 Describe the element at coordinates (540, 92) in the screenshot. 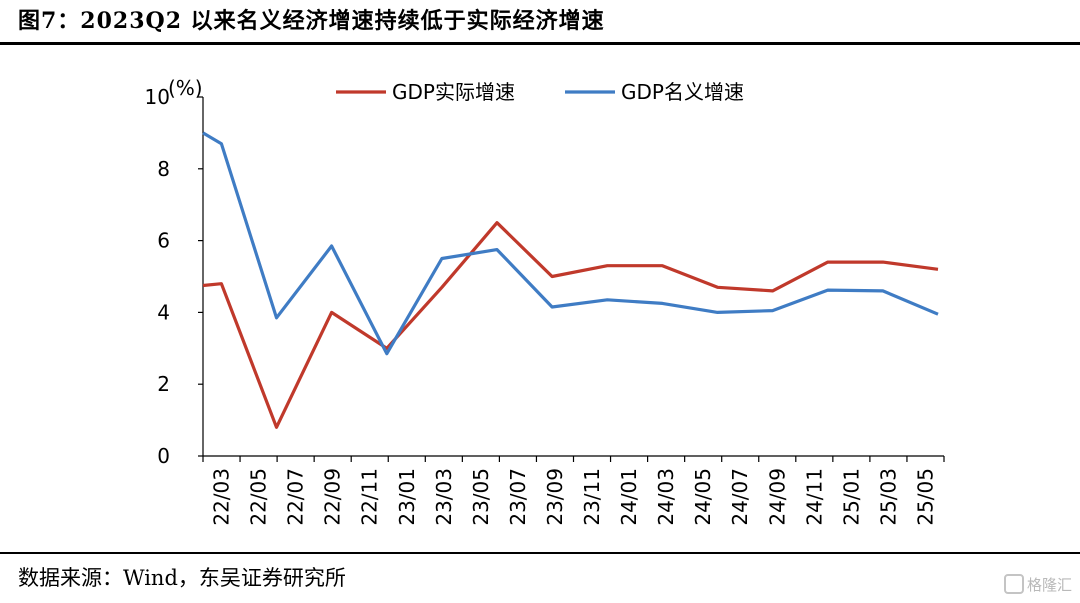

I see `legend: GDP实际增速 GDP名义增速` at that location.